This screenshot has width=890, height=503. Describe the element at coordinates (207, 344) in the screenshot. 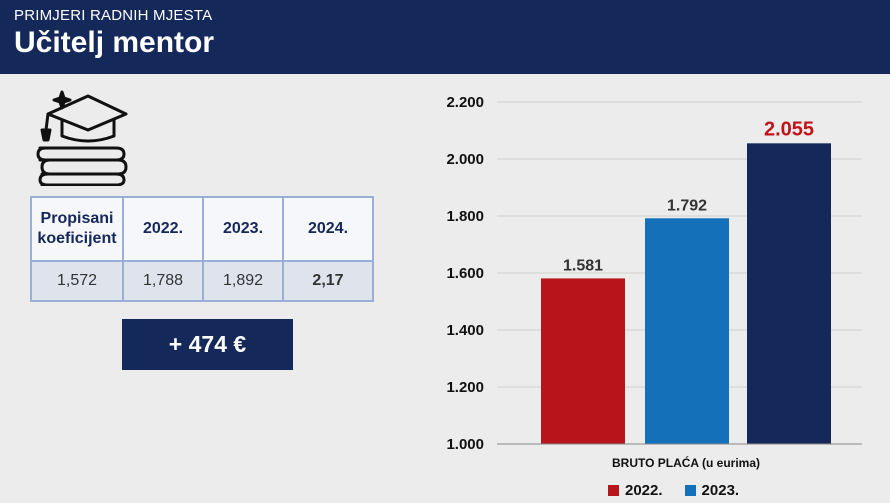

I see `increase-badge: + 474 €` at that location.